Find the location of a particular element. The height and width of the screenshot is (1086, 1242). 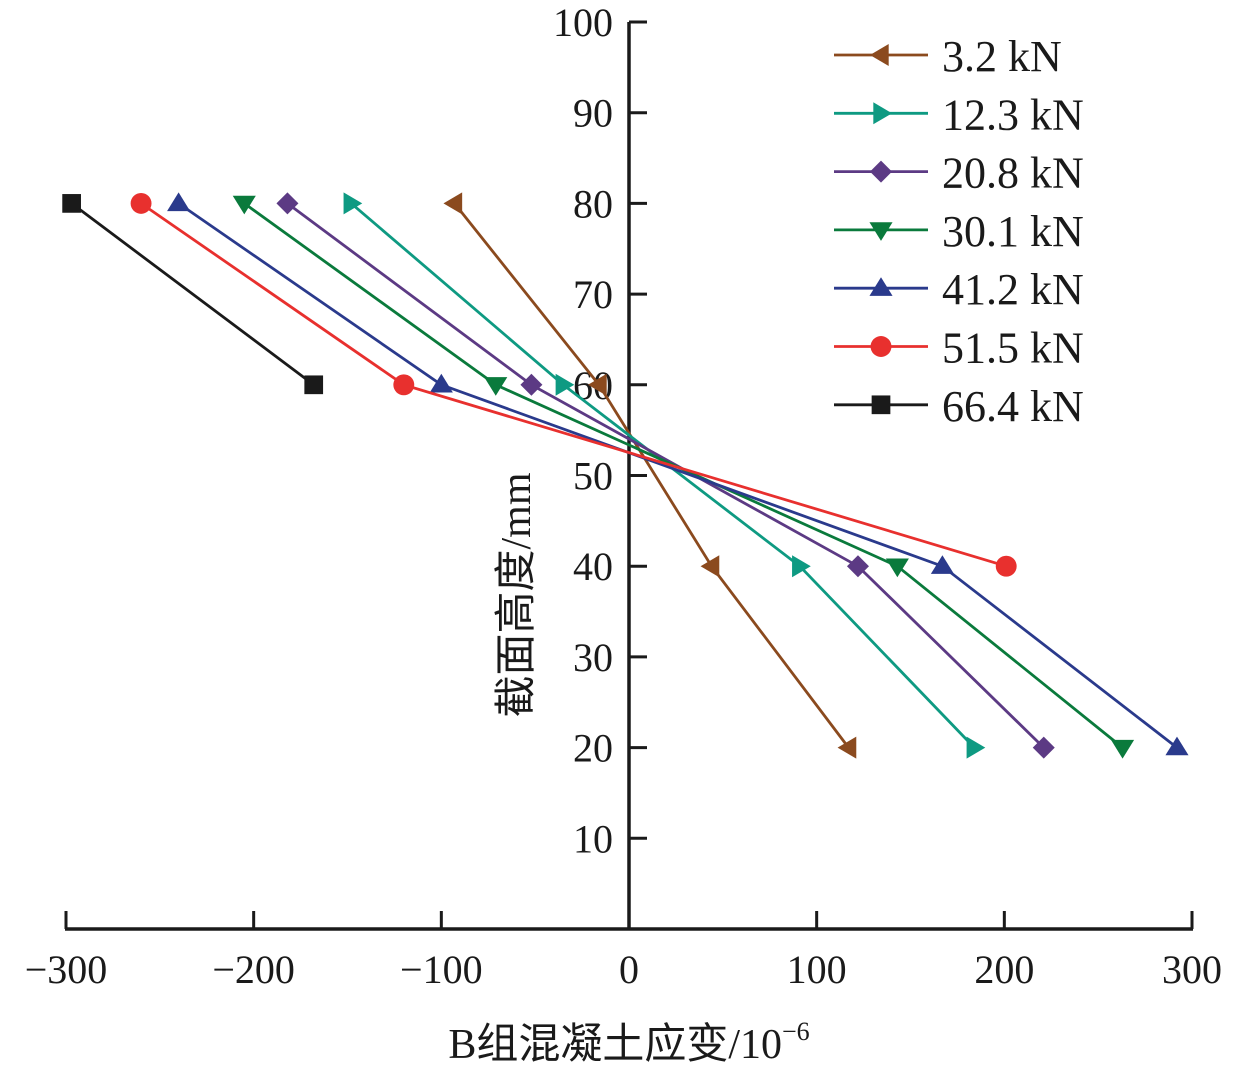

series-66-4-kn is located at coordinates (193, 294).